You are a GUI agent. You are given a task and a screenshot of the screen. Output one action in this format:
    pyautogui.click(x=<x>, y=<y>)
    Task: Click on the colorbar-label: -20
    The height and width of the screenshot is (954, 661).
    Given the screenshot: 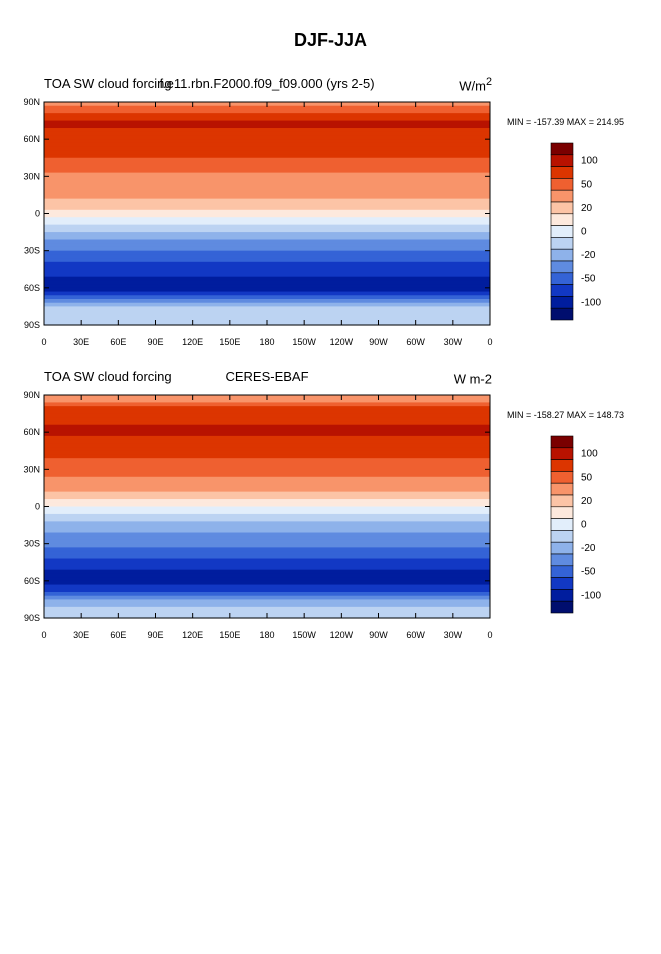 What is the action you would take?
    pyautogui.click(x=588, y=548)
    